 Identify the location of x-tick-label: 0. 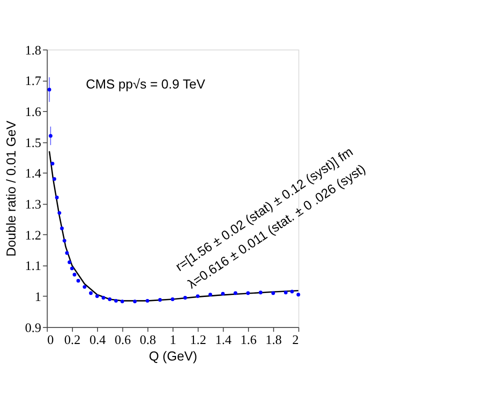
(50, 339).